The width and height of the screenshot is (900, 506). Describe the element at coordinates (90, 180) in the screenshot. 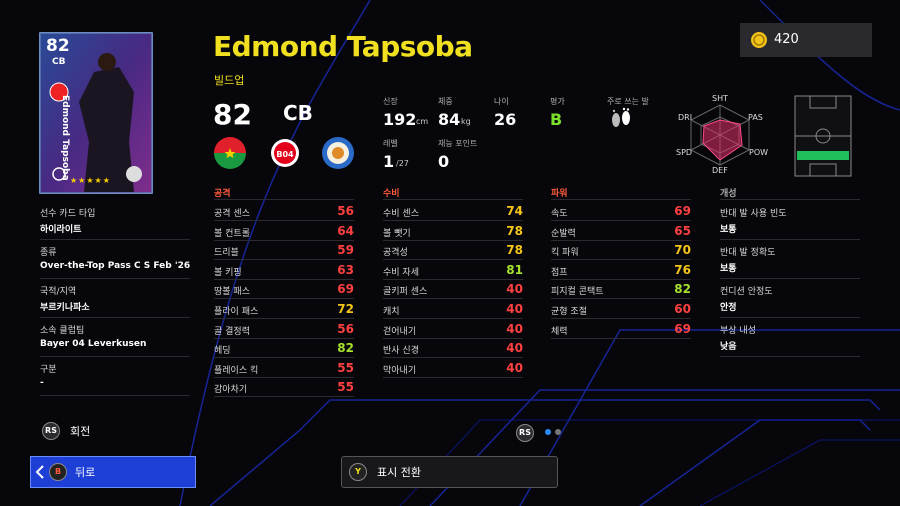

I see `card-stars: ★★★★★` at that location.